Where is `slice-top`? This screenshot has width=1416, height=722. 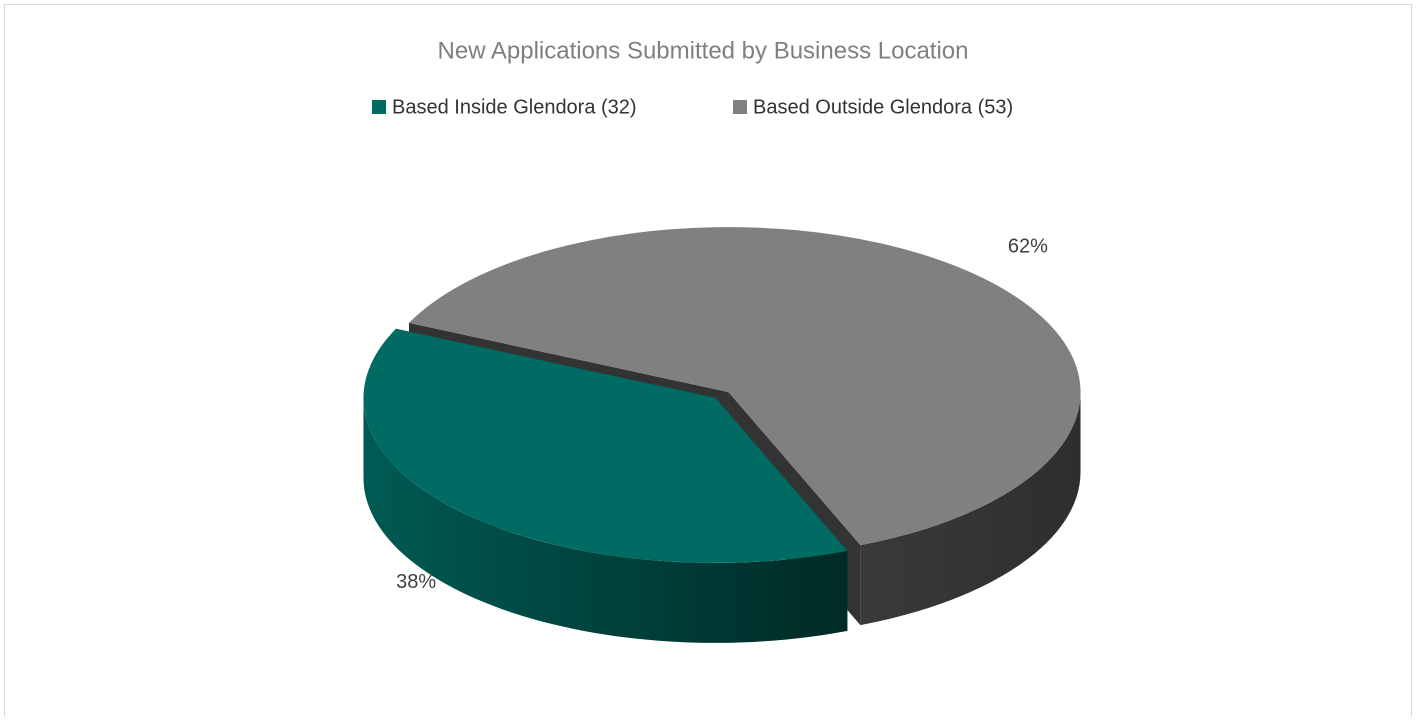 slice-top is located at coordinates (605, 445).